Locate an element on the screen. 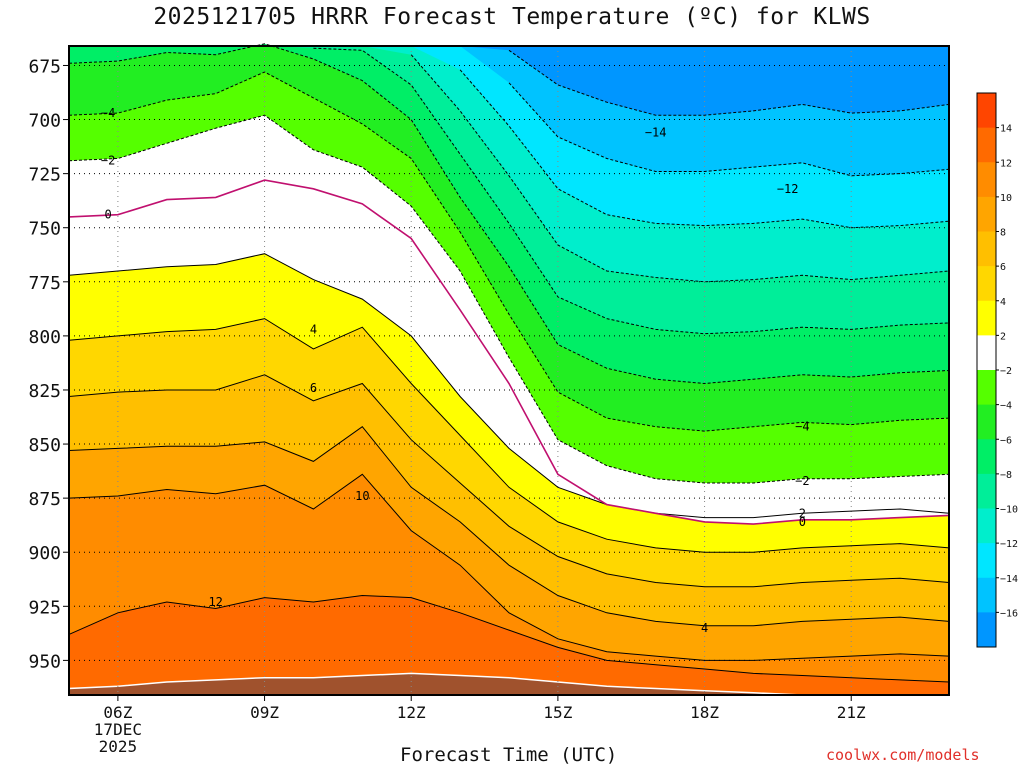 This screenshot has height=768, width=1024. isotherm--12 is located at coordinates (704, 149).